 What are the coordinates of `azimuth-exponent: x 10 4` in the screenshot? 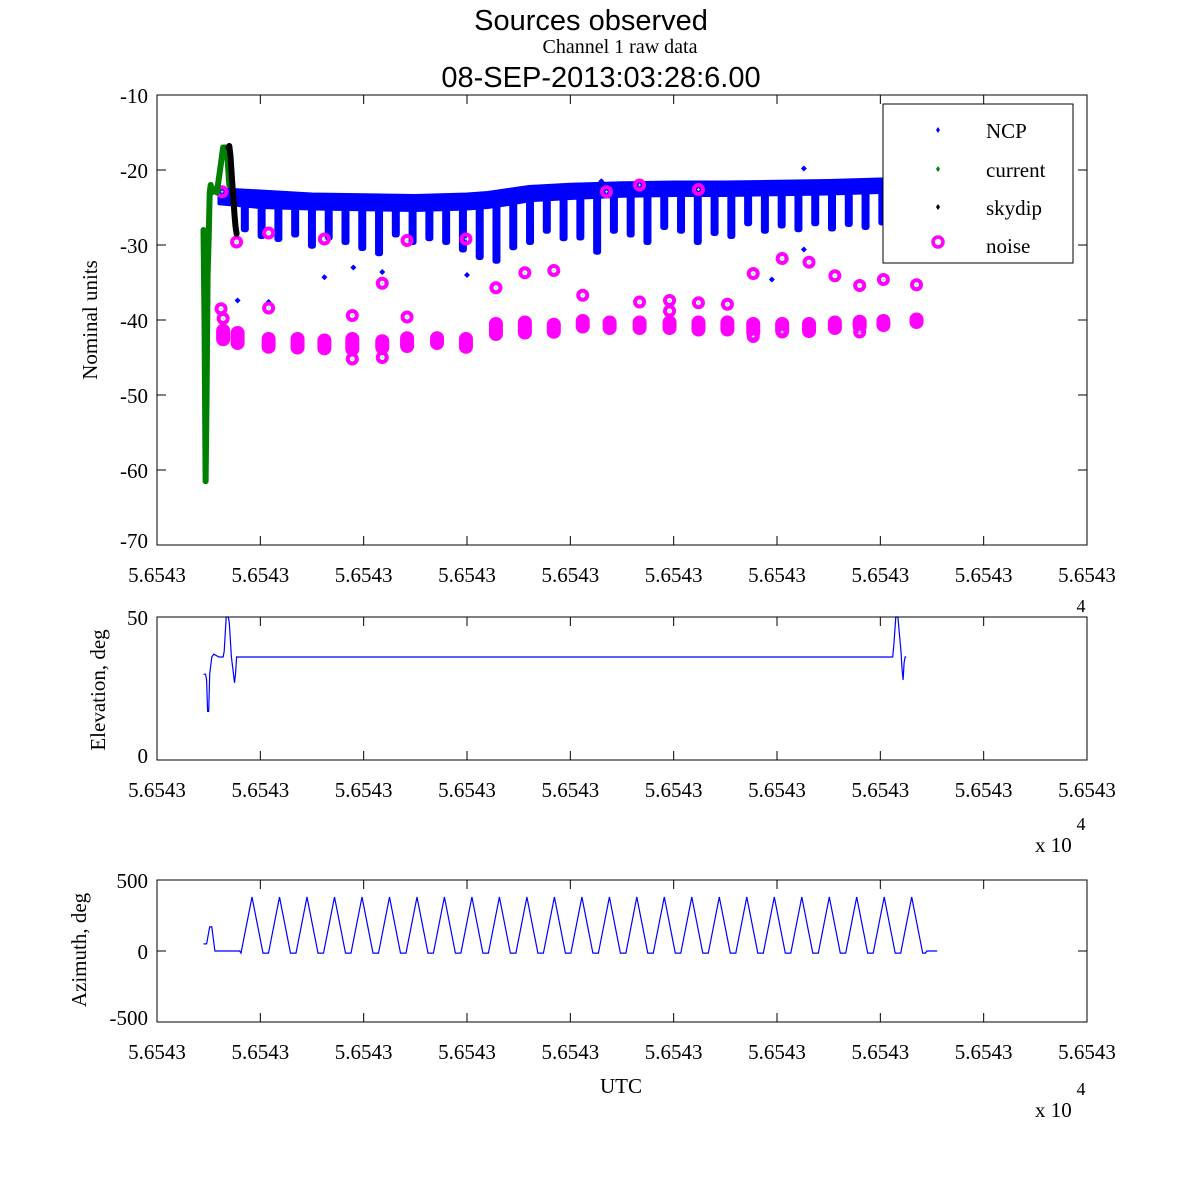 It's located at (1060, 1100).